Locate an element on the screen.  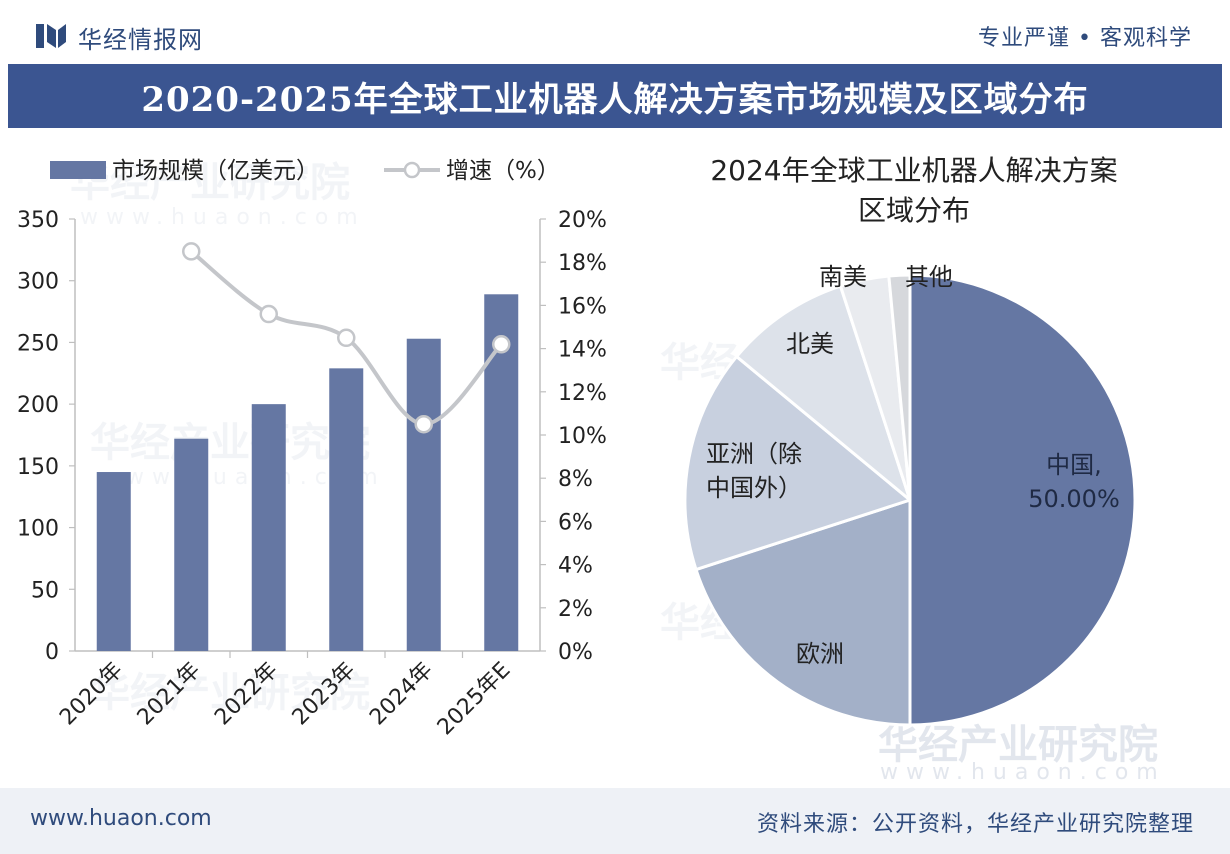
y-left-tick-label: 200 is located at coordinates (38, 405).